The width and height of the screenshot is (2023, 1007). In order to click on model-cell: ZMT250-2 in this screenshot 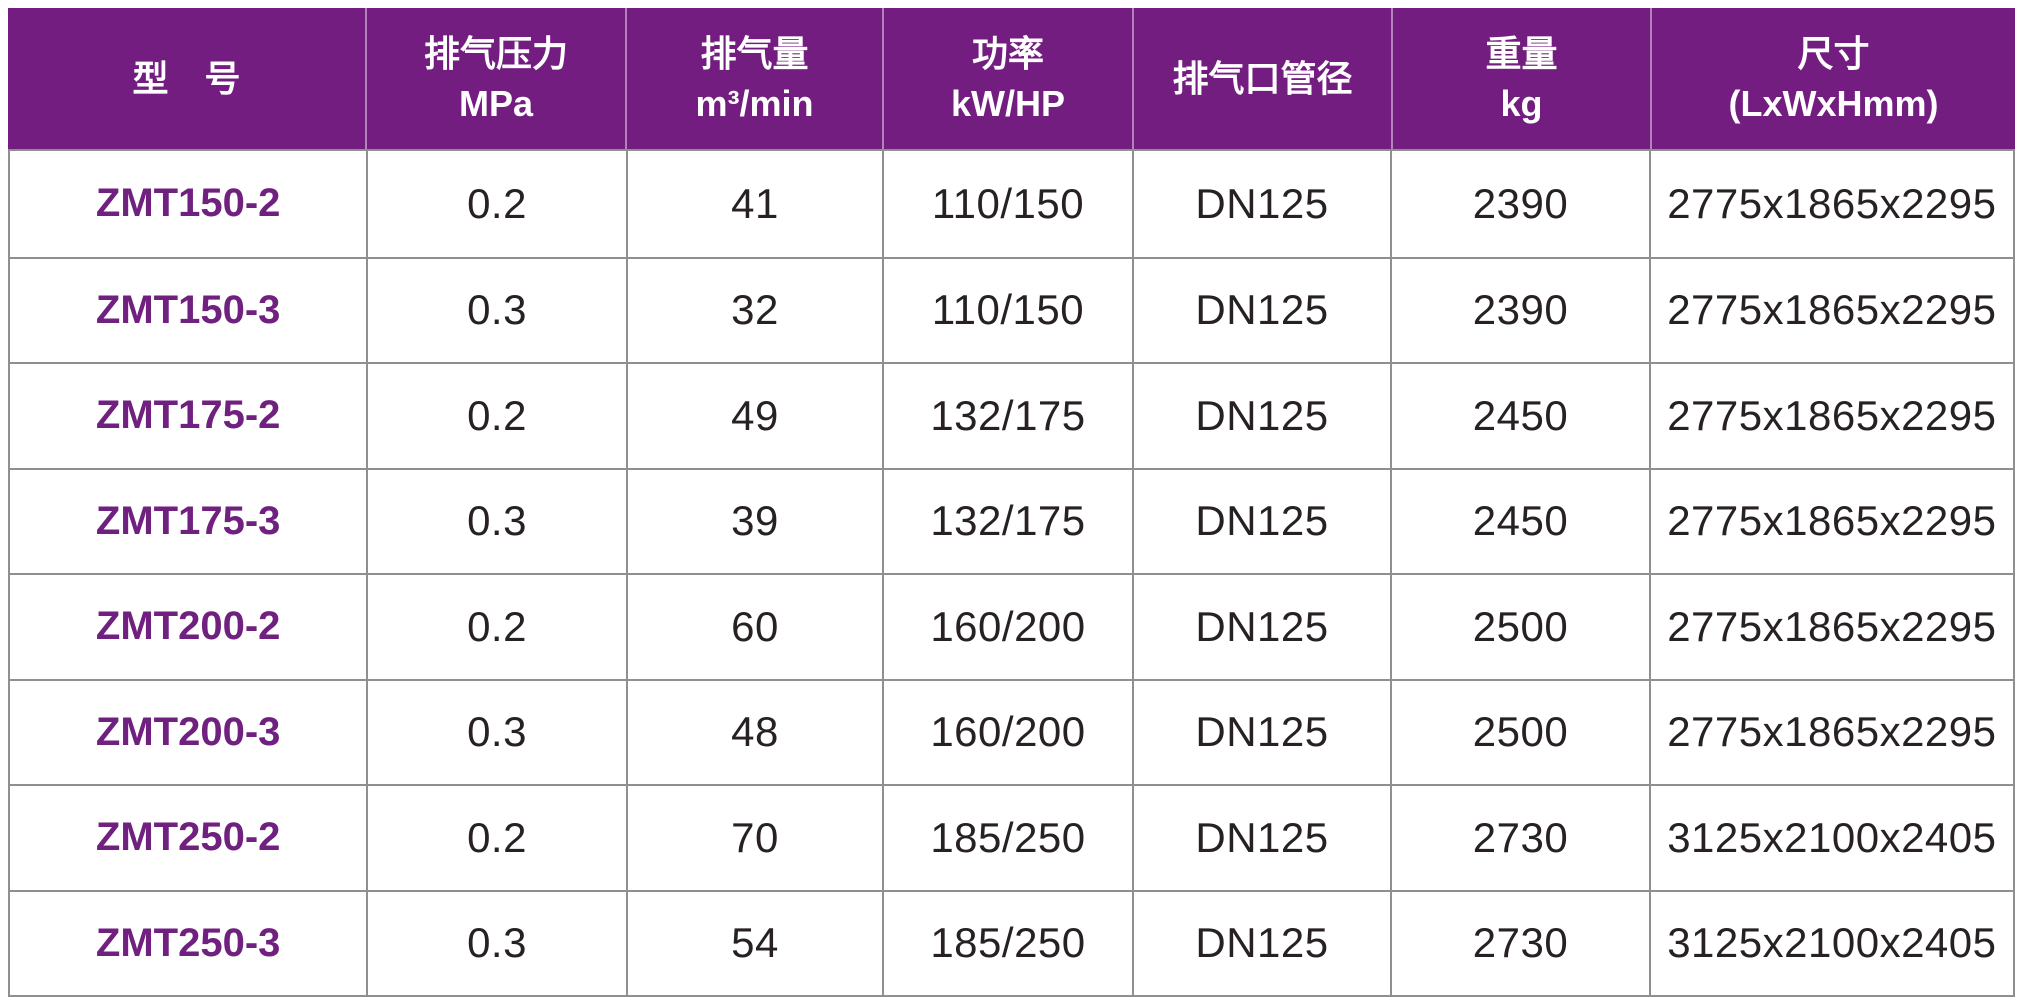, I will do `click(188, 837)`.